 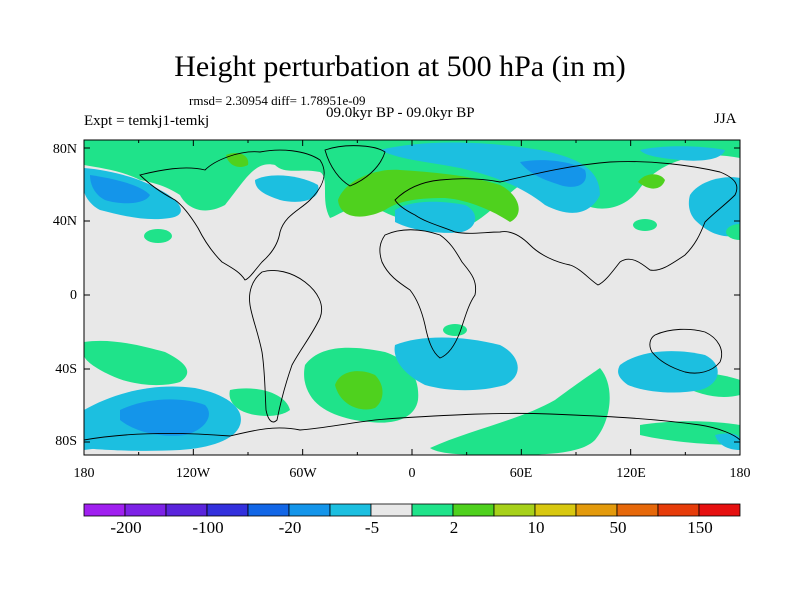 What do you see at coordinates (428, 294) in the screenshot?
I see `coast-africa` at bounding box center [428, 294].